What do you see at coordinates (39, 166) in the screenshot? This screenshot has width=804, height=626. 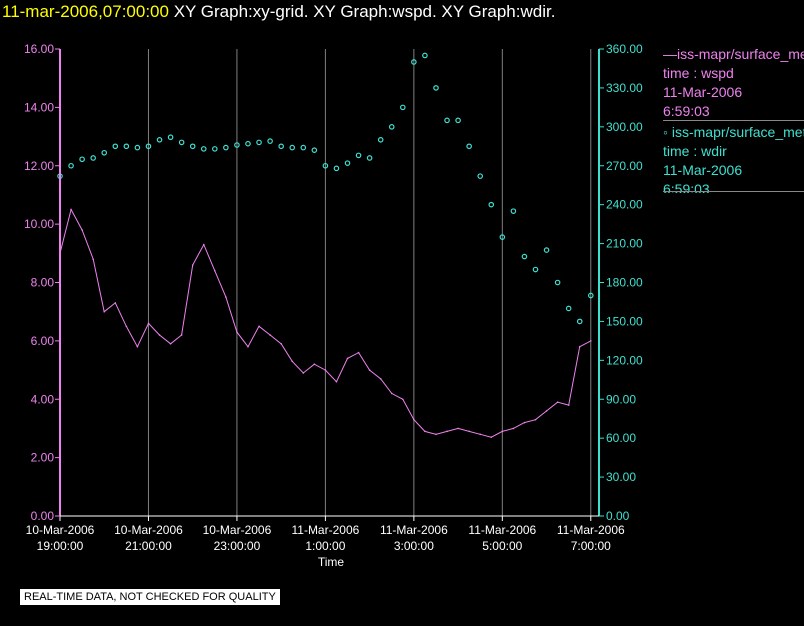 I see `left-tick-label: 12.00` at bounding box center [39, 166].